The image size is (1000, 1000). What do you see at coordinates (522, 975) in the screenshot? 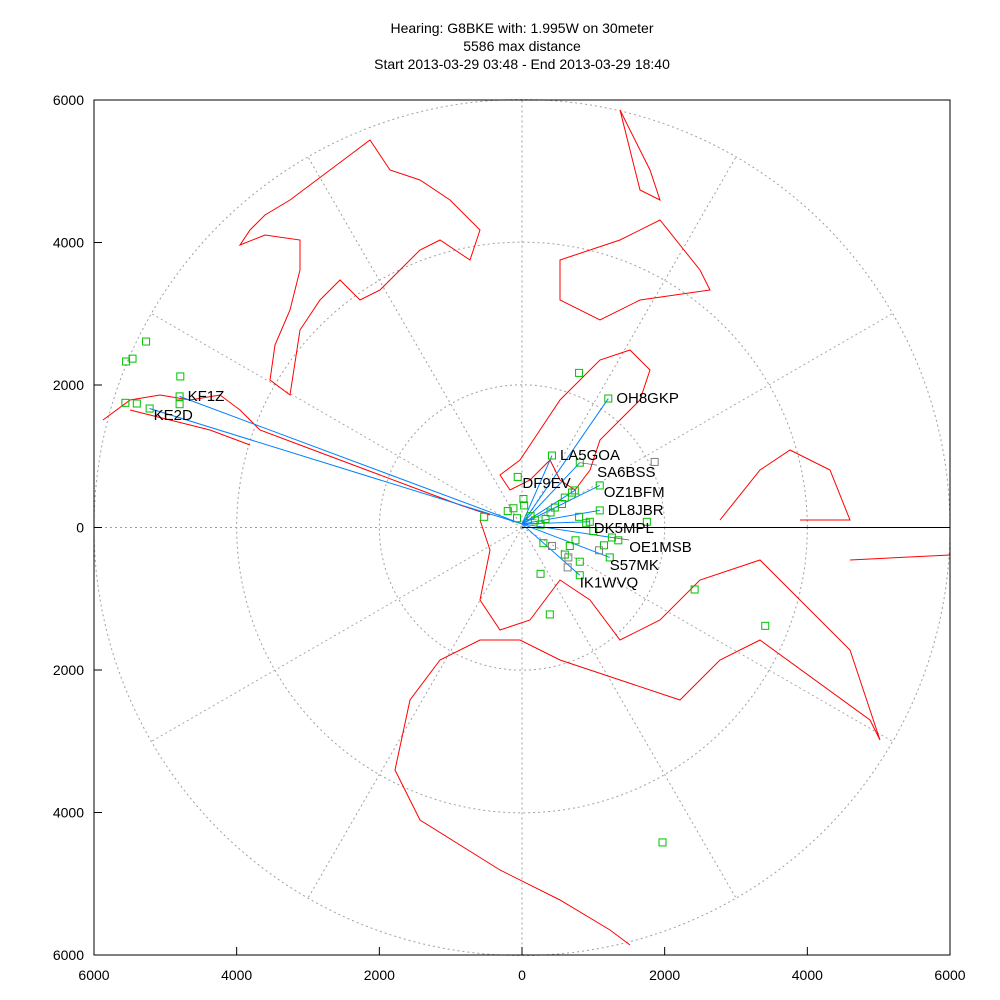
I see `x-tick-label: 0` at bounding box center [522, 975].